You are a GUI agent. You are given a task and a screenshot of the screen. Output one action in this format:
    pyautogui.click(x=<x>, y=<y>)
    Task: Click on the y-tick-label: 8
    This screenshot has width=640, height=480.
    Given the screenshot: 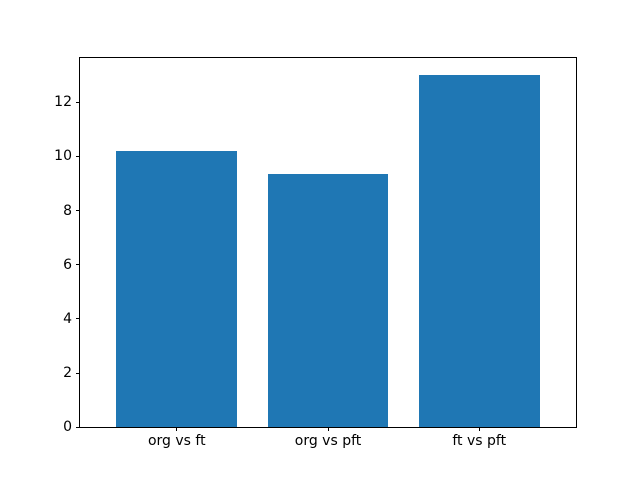 What is the action you would take?
    pyautogui.click(x=67, y=210)
    